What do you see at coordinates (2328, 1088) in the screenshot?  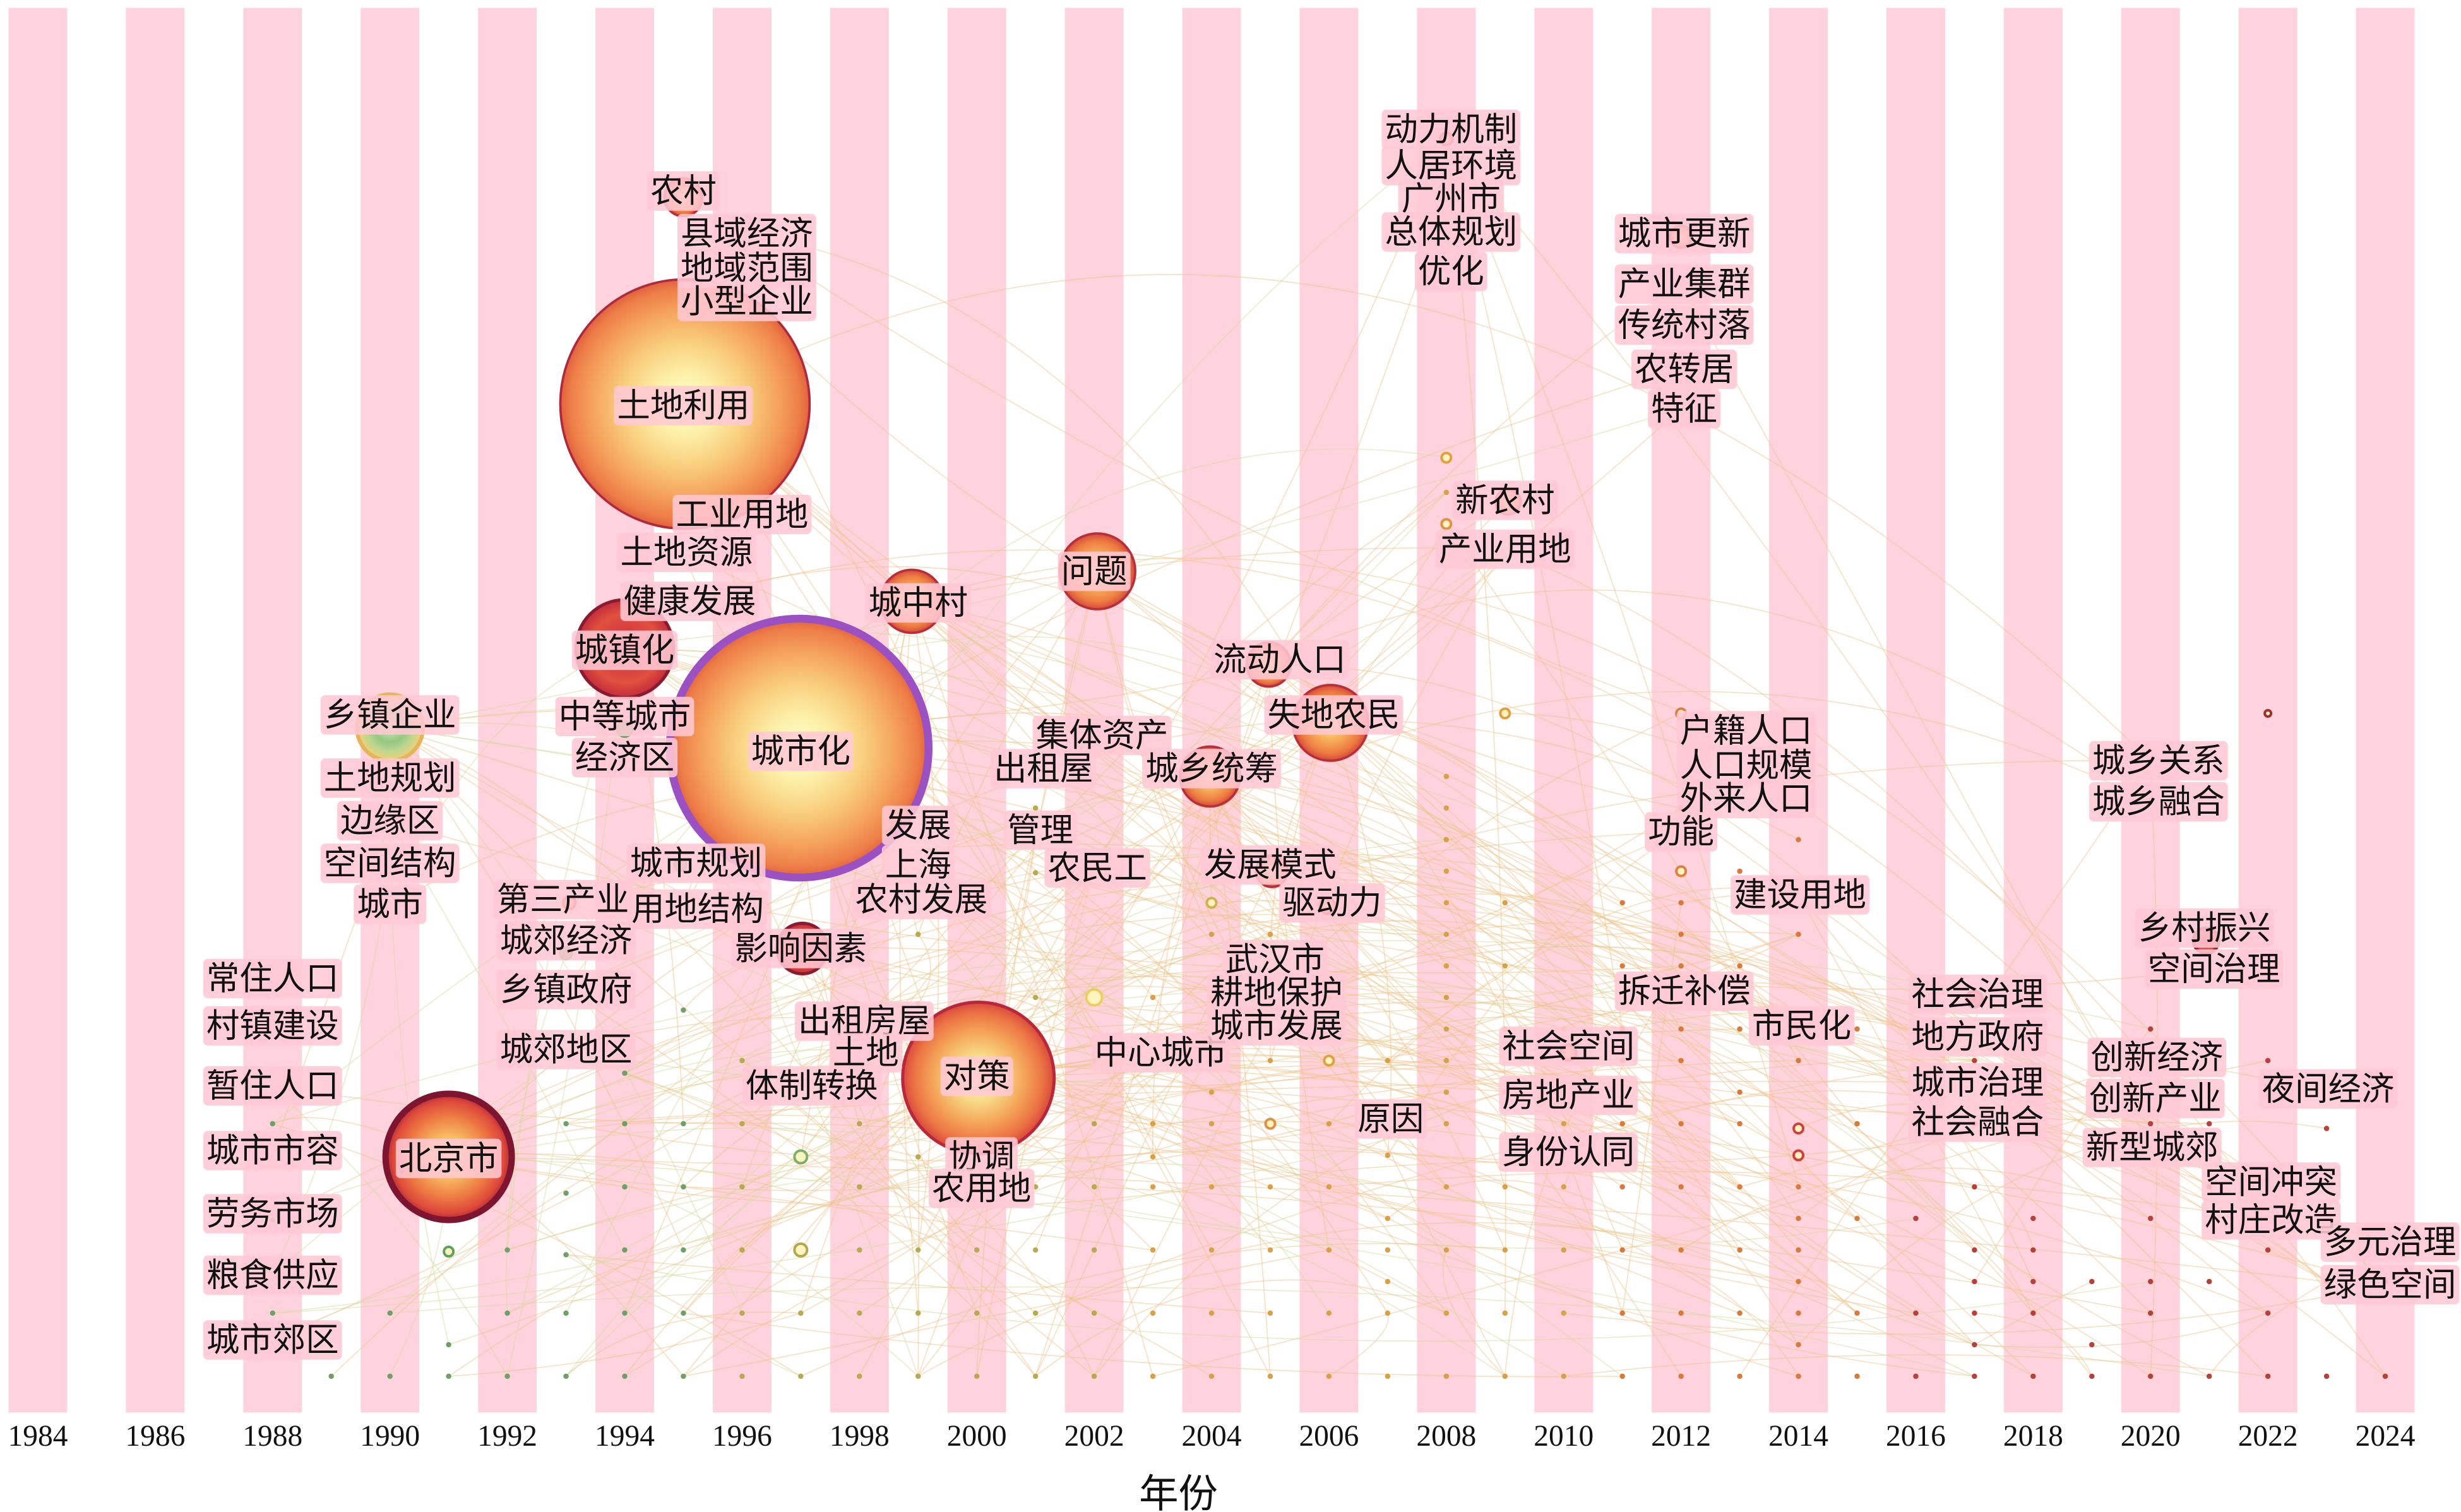 I see `keyword-label: 夜间经济` at bounding box center [2328, 1088].